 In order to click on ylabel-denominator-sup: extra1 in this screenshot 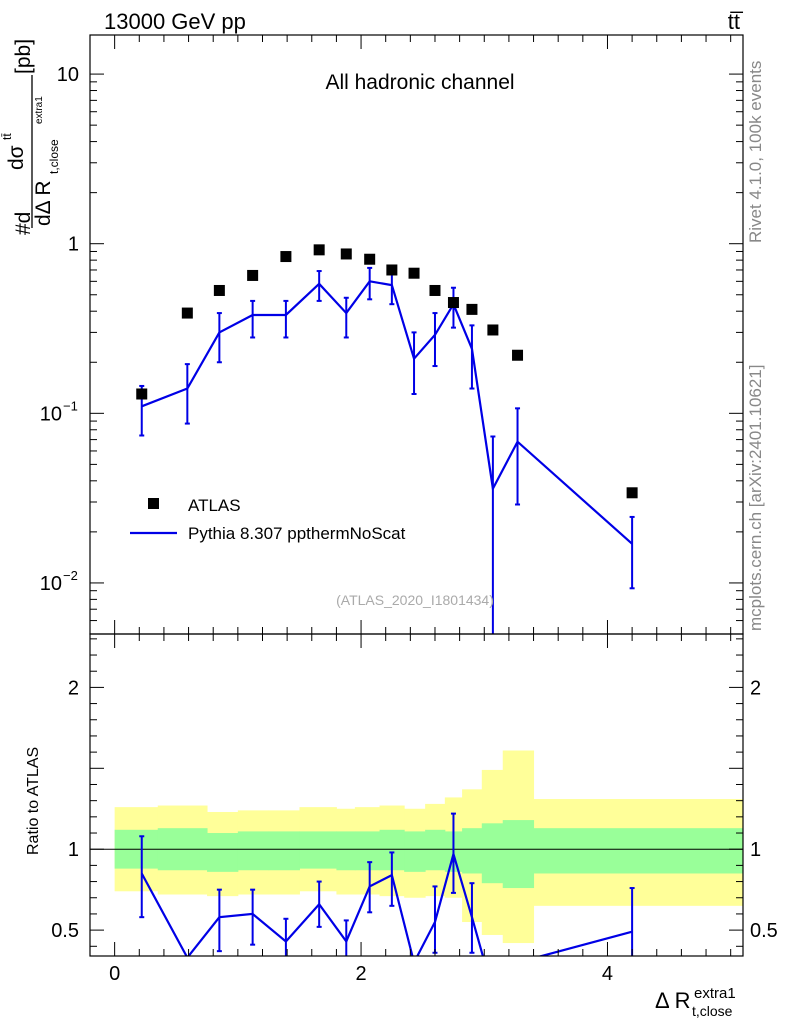, I will do `click(39, 110)`.